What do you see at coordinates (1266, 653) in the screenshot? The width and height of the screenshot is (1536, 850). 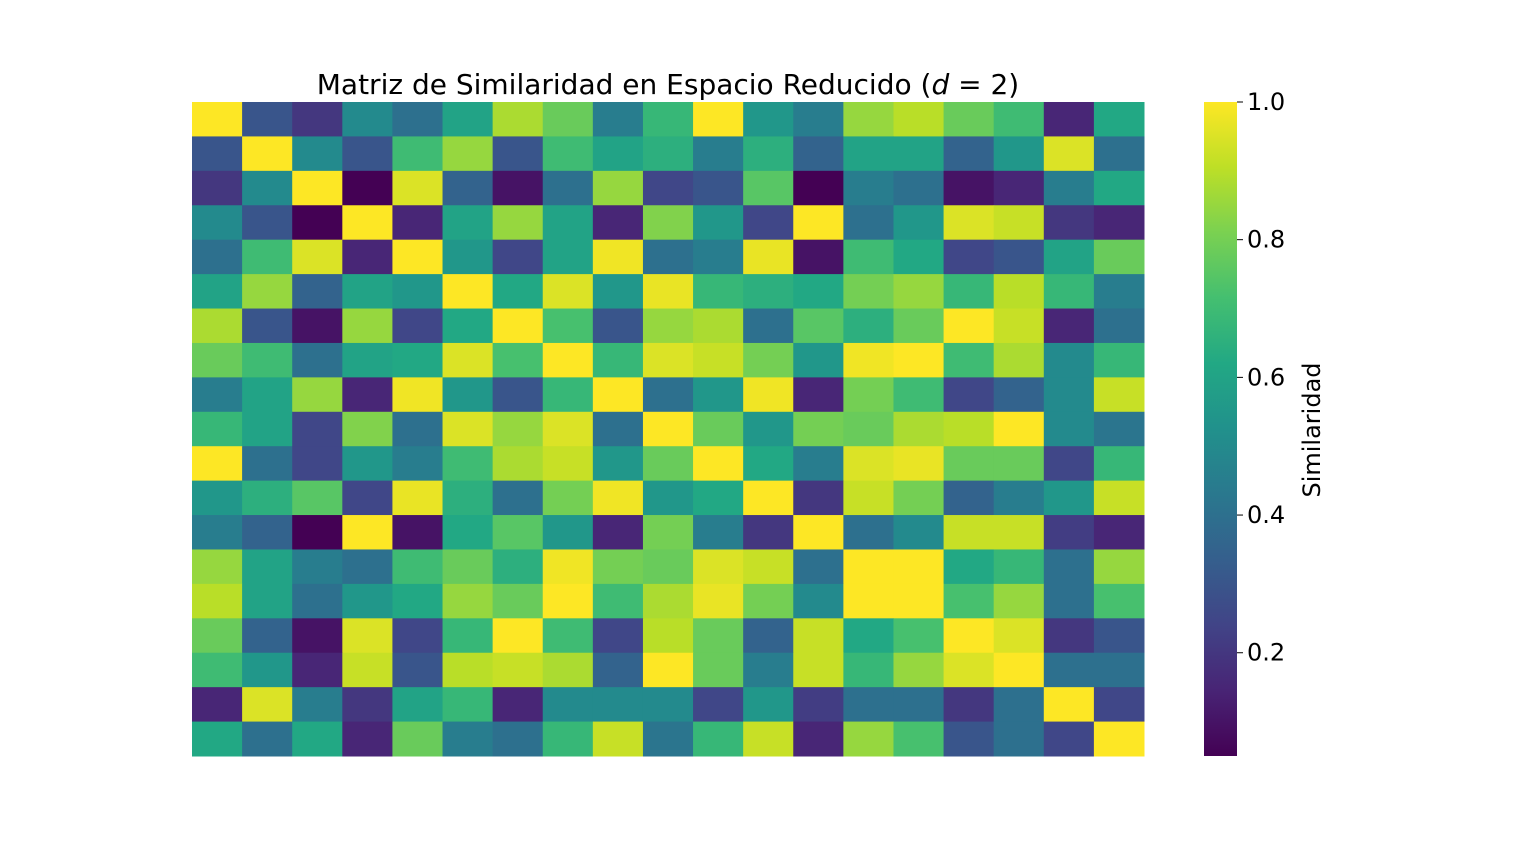 I see `colorbar-tick-label: 0.2` at bounding box center [1266, 653].